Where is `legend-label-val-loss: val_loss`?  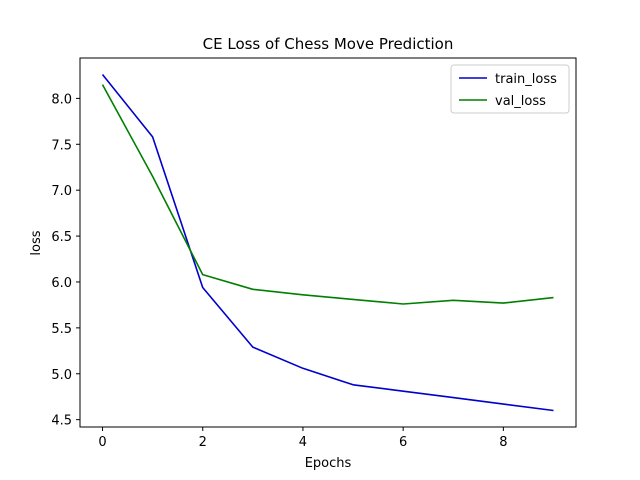 legend-label-val-loss: val_loss is located at coordinates (520, 101).